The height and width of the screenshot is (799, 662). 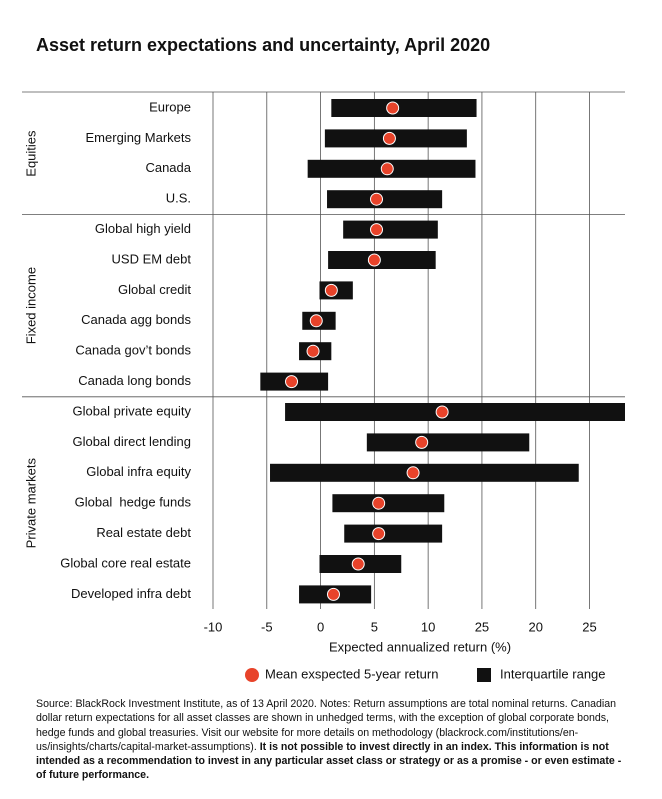 I want to click on category-label: Global core real estate, so click(x=125, y=562).